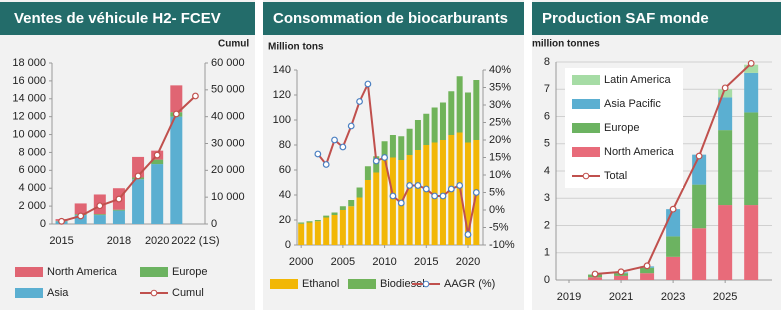 This screenshot has height=310, width=781. What do you see at coordinates (547, 89) in the screenshot?
I see `y-tick-label: 7` at bounding box center [547, 89].